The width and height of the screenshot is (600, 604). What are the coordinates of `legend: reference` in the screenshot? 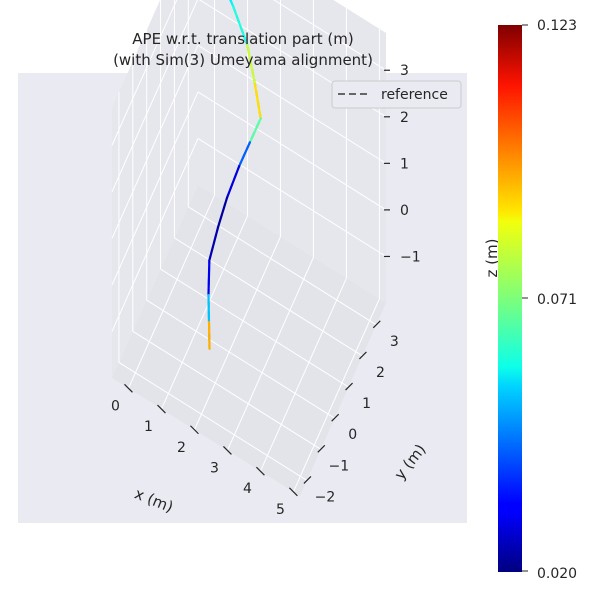 It's located at (396, 94).